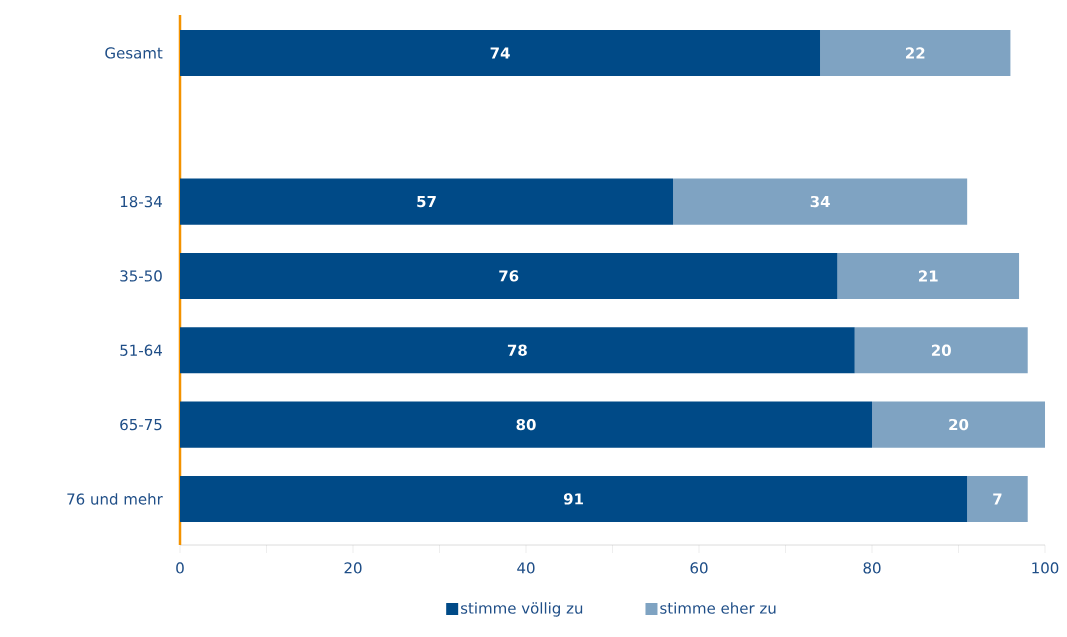 This screenshot has height=637, width=1067. I want to click on data-label: 74, so click(500, 53).